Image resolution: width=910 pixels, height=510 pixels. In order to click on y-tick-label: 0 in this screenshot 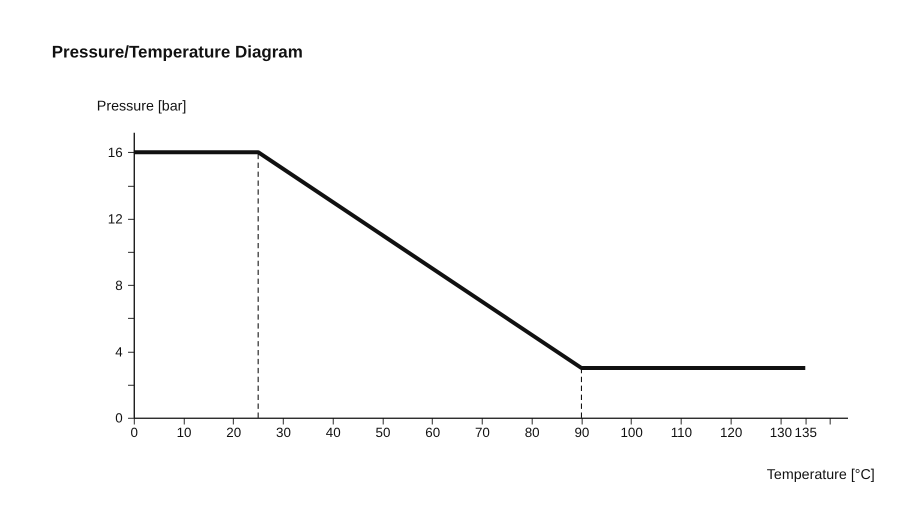, I will do `click(119, 418)`.